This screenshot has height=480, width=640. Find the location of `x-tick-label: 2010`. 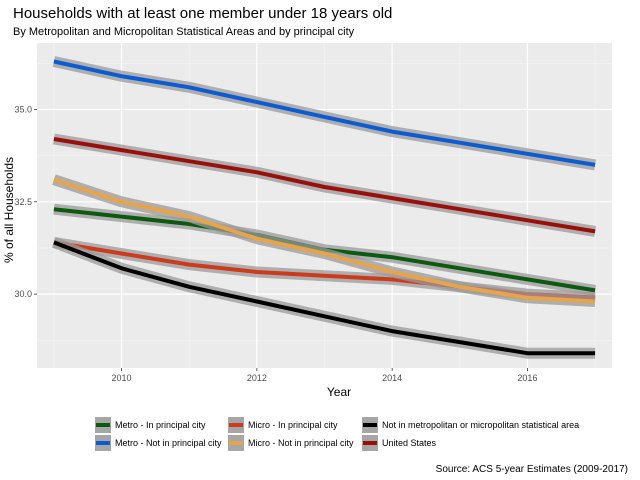

x-tick-label: 2010 is located at coordinates (122, 378).